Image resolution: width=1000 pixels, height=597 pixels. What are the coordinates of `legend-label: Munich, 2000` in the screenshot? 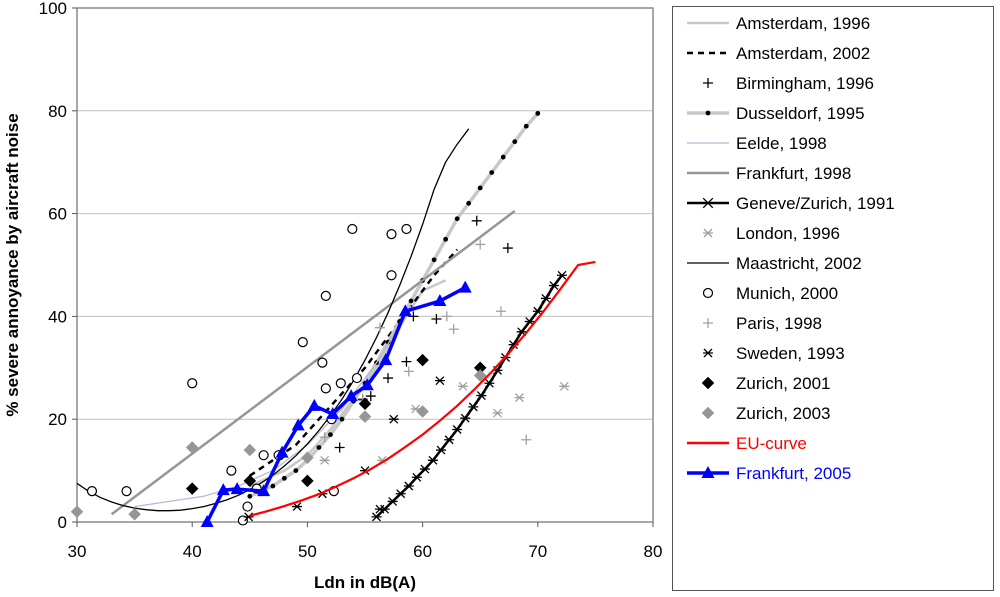 It's located at (787, 293).